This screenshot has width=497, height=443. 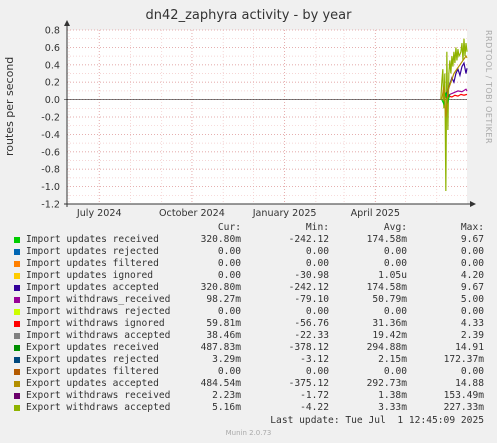 What do you see at coordinates (472, 323) in the screenshot?
I see `legend-value-max: 4.33` at bounding box center [472, 323].